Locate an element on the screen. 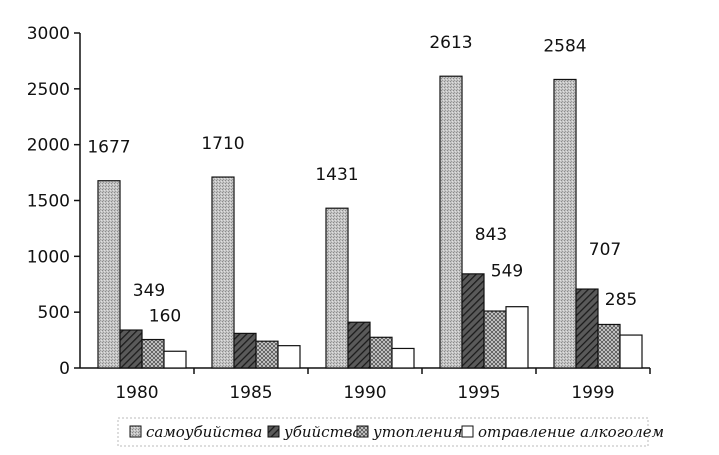  bar-утопления-1995 is located at coordinates (495, 339).